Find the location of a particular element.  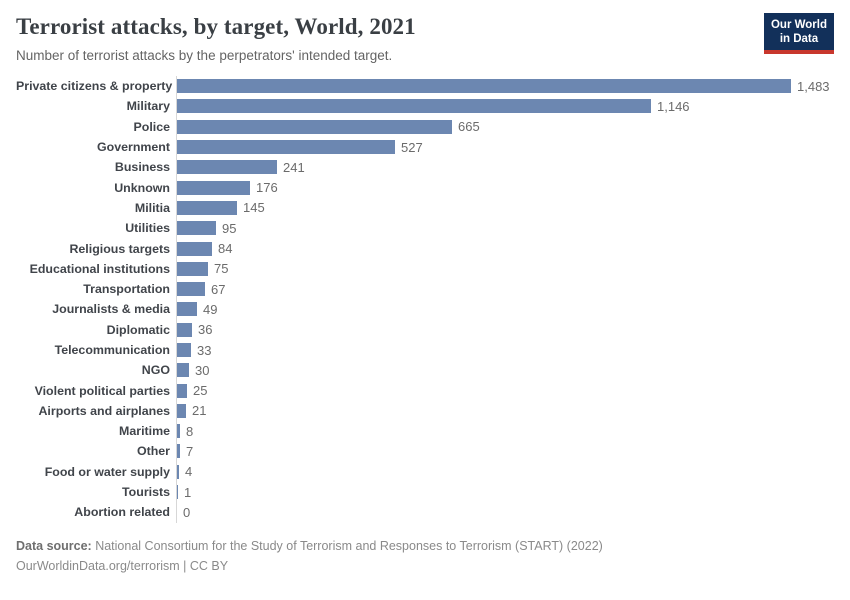

chart-row: Religious targets 84 is located at coordinates (425, 248).